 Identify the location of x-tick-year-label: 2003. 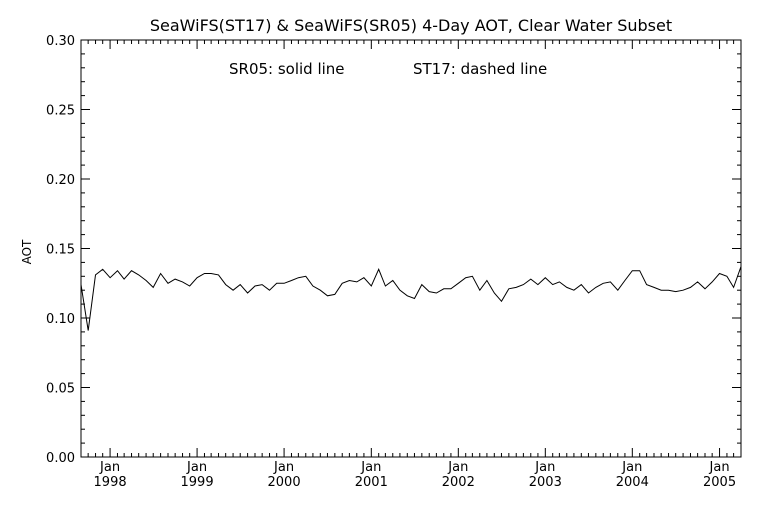
(545, 482).